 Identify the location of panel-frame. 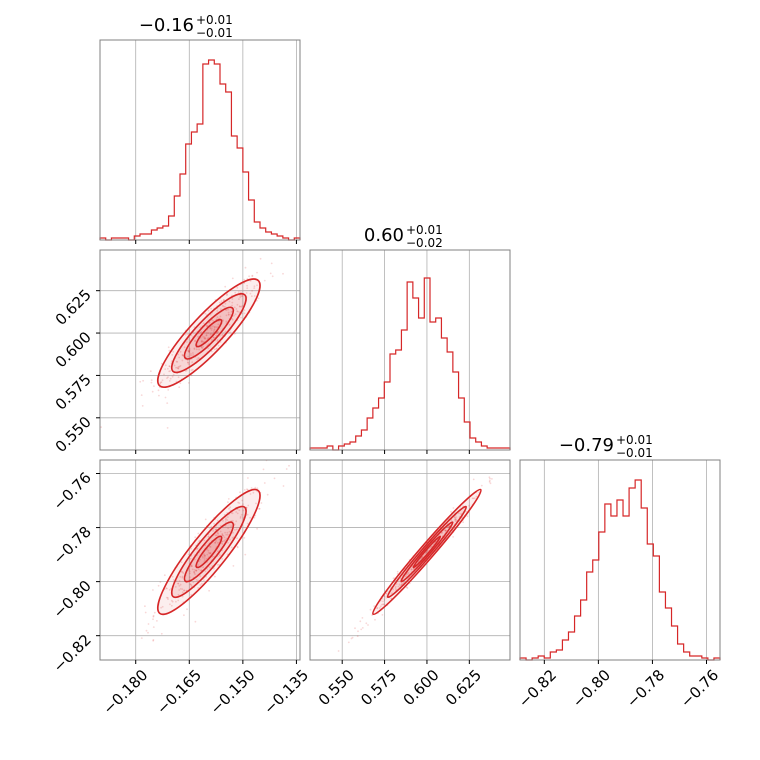
(620, 560).